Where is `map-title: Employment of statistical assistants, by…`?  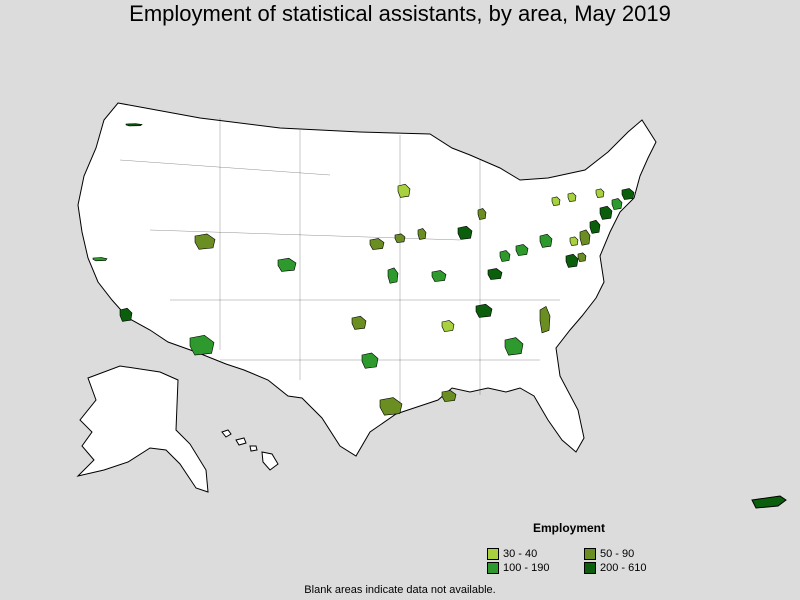 map-title: Employment of statistical assistants, by… is located at coordinates (400, 13).